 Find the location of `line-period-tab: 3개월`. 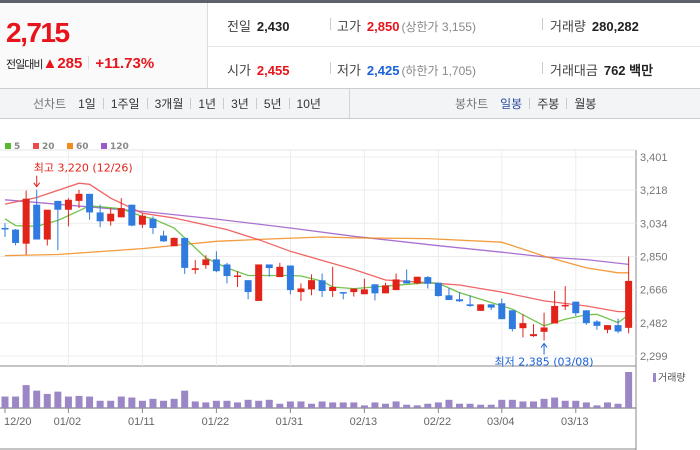

line-period-tab: 3개월 is located at coordinates (169, 104).